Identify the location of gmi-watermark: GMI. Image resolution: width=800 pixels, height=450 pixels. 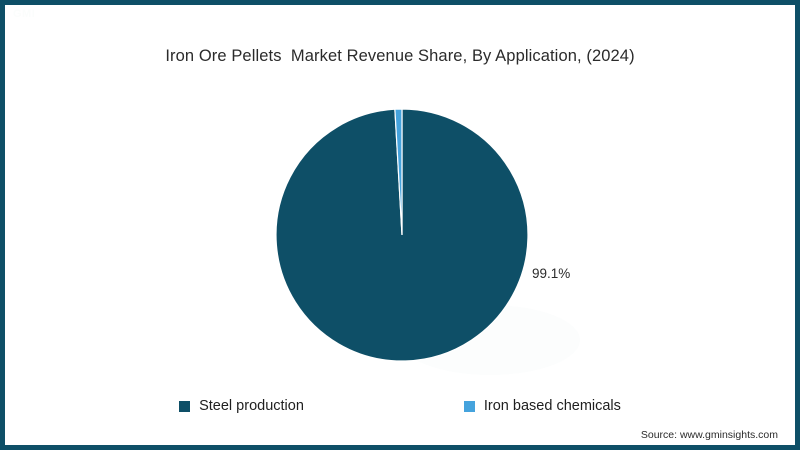
(24, 14).